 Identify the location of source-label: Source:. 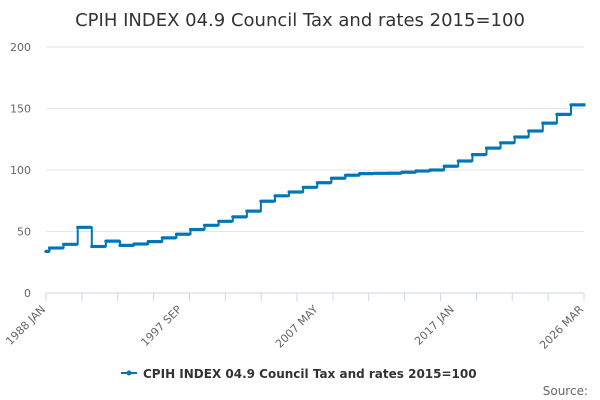
(565, 391).